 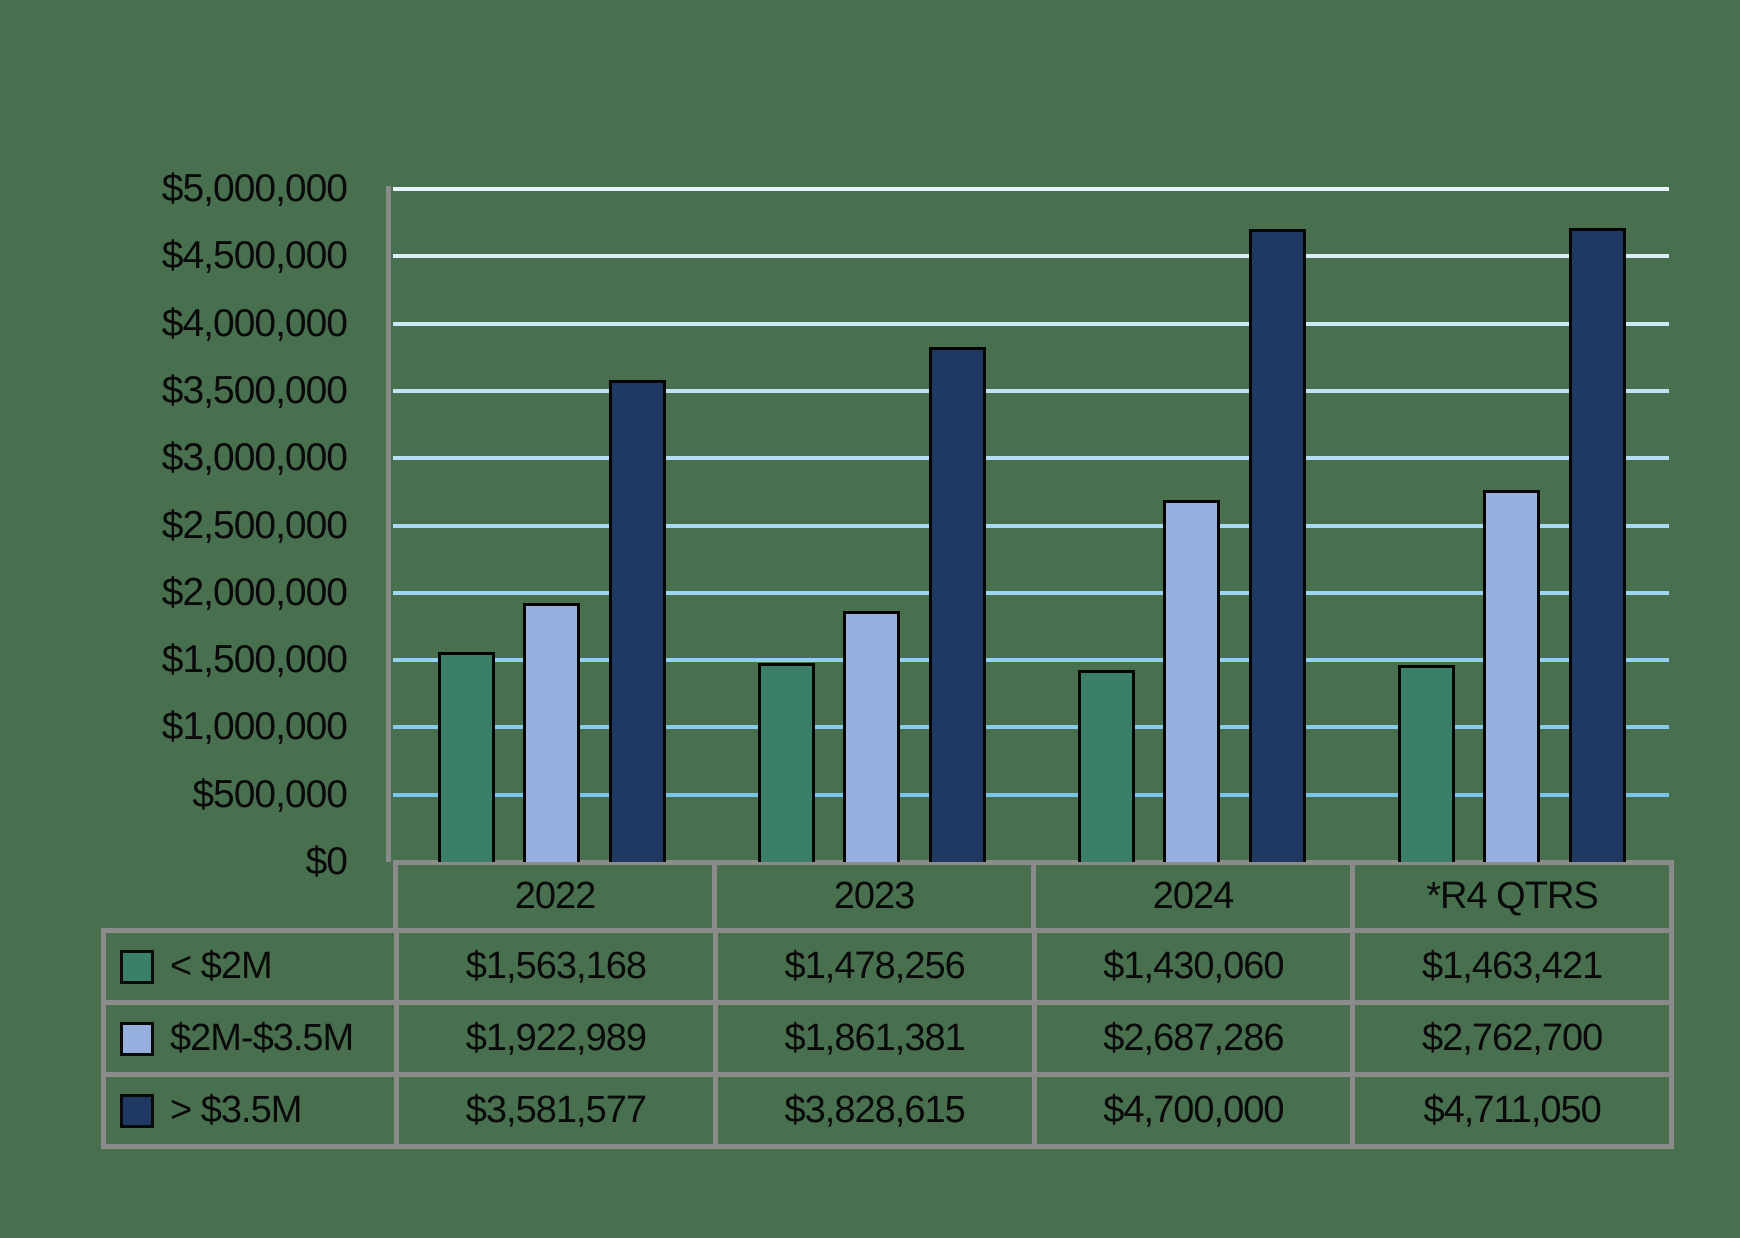 I want to click on y-tick-label: $3,000,000, so click(x=254, y=458).